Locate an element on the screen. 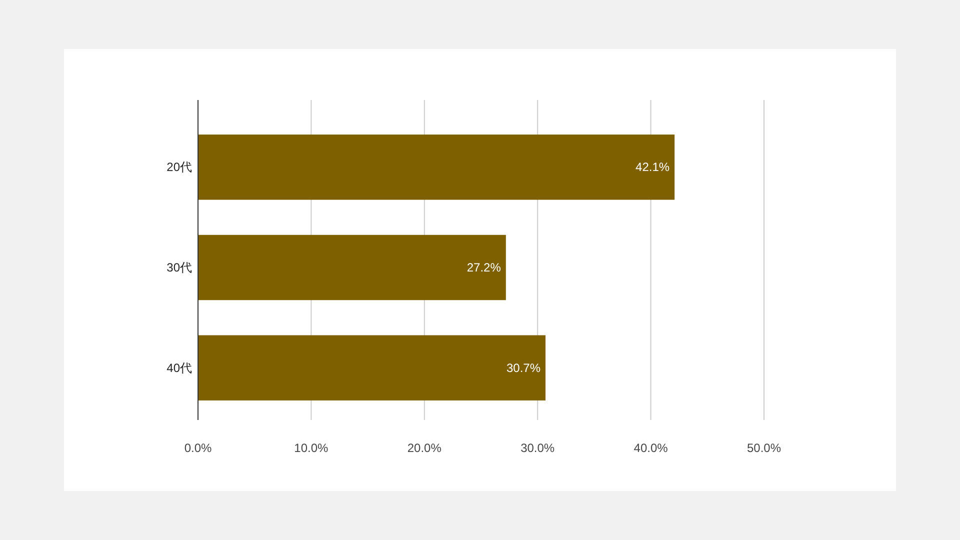 The image size is (960, 540). x-tick-label: 20.0% is located at coordinates (424, 448).